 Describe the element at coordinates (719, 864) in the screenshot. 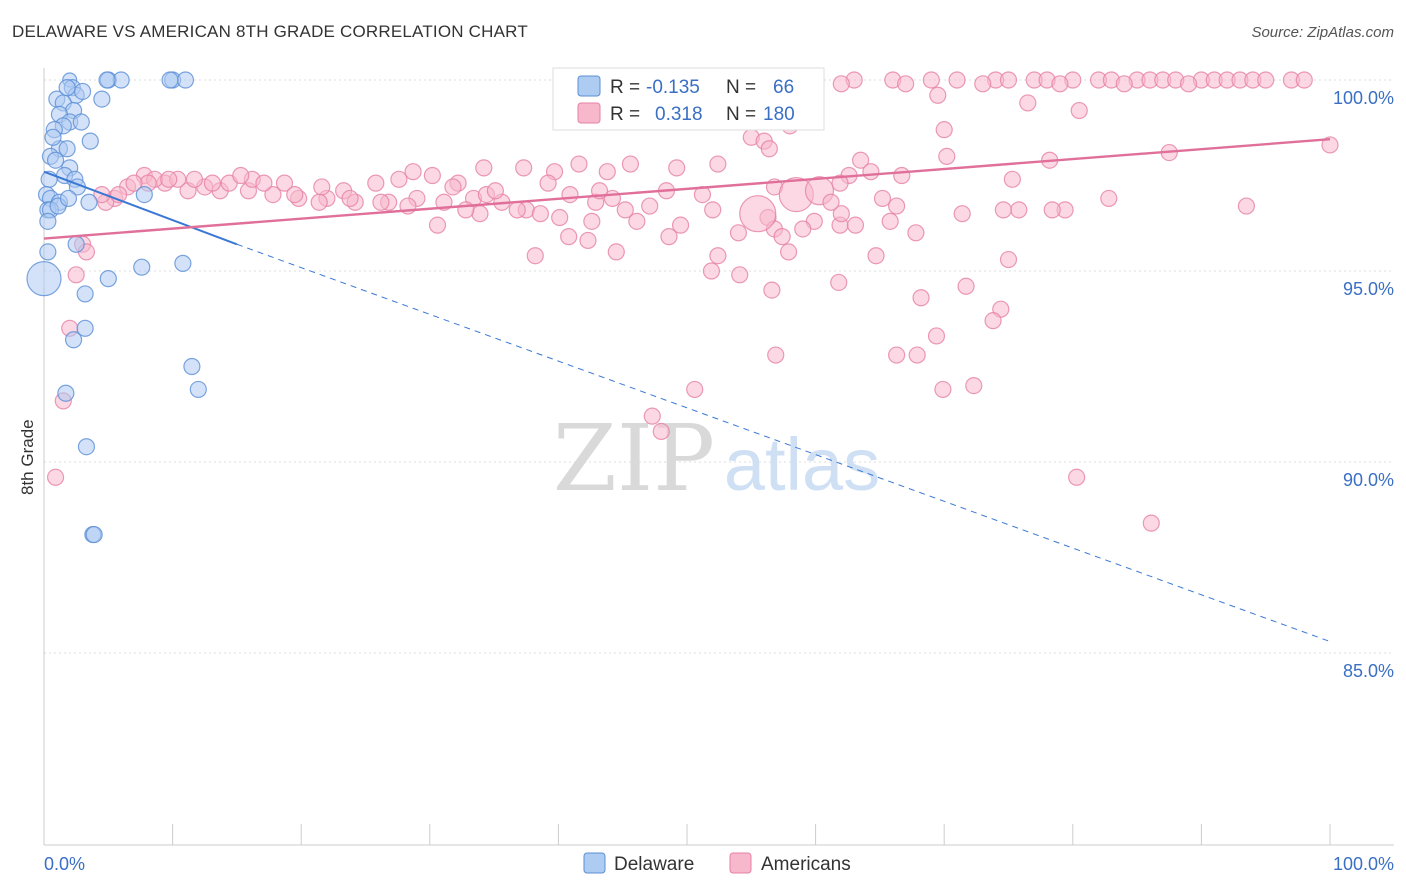

I see `x-tick-labels: 0.0% 100.0%` at that location.